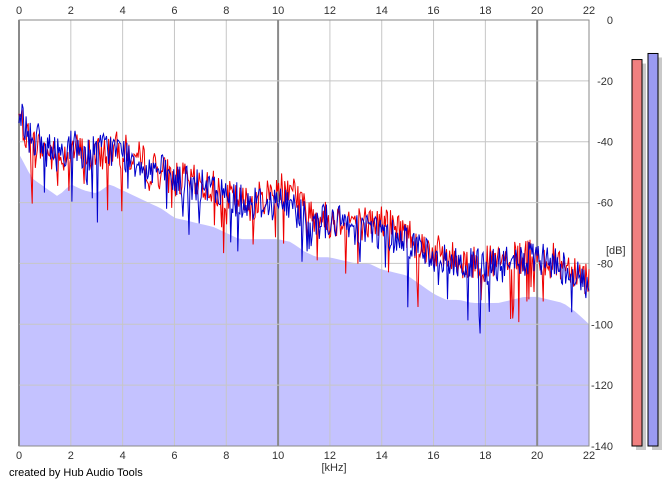 This screenshot has height=486, width=672. What do you see at coordinates (19, 11) in the screenshot?
I see `x-tick-label-top: 0` at bounding box center [19, 11].